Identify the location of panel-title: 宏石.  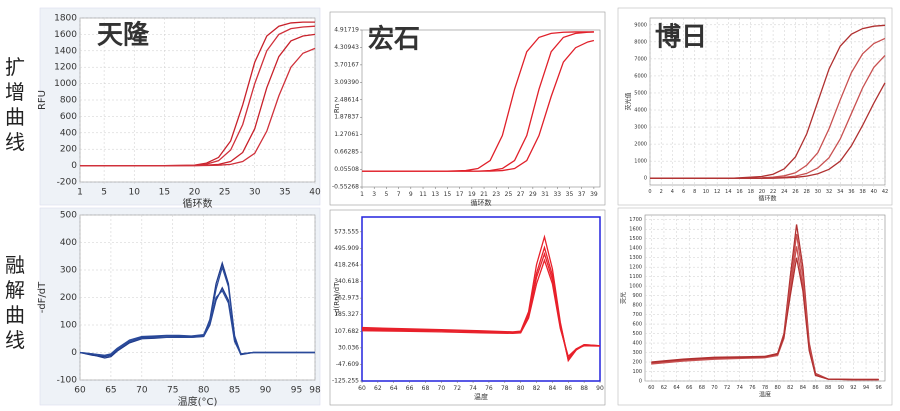
(394, 39).